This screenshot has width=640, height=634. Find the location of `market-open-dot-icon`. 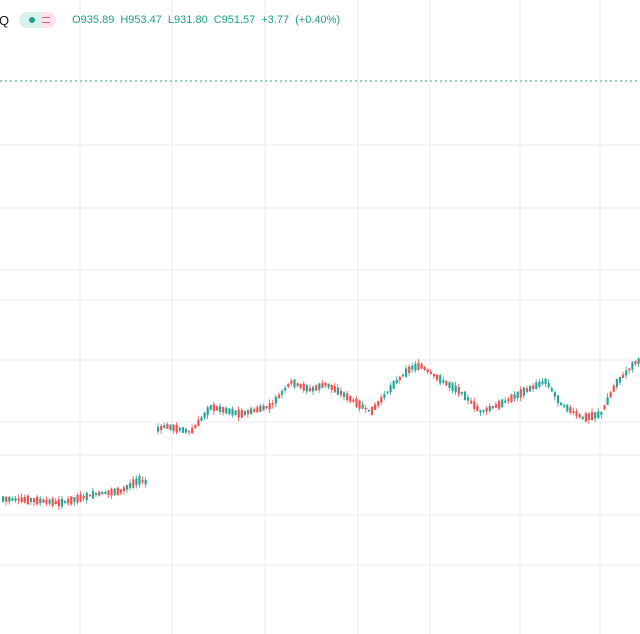

market-open-dot-icon is located at coordinates (32, 20).